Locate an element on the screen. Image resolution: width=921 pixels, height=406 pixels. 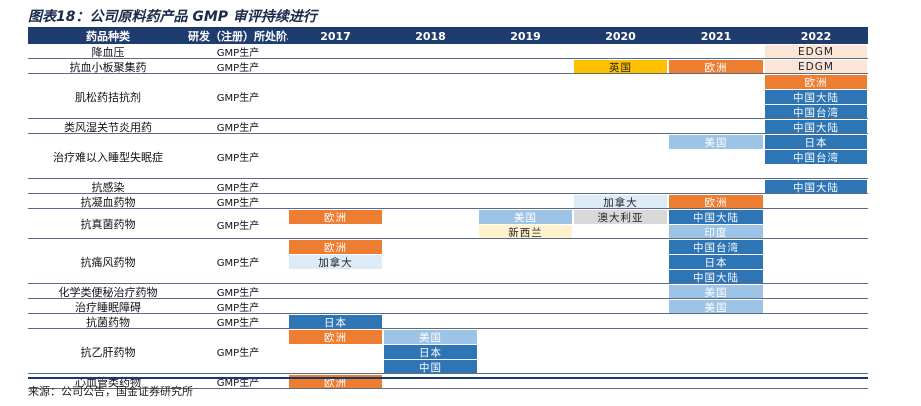
gmp-region-cell: 澳大利亚 is located at coordinates (620, 217).